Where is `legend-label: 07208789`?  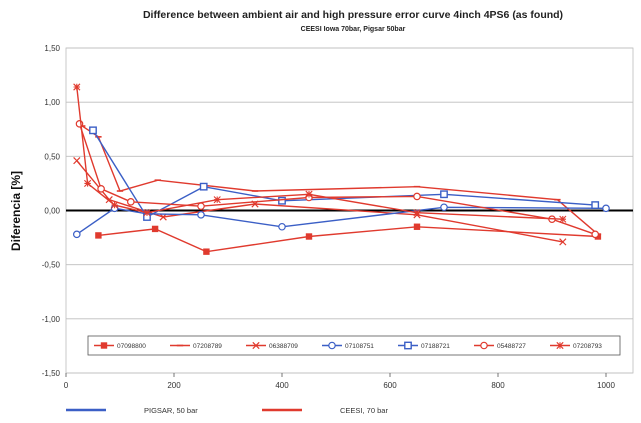 legend-label: 07208789 is located at coordinates (207, 346).